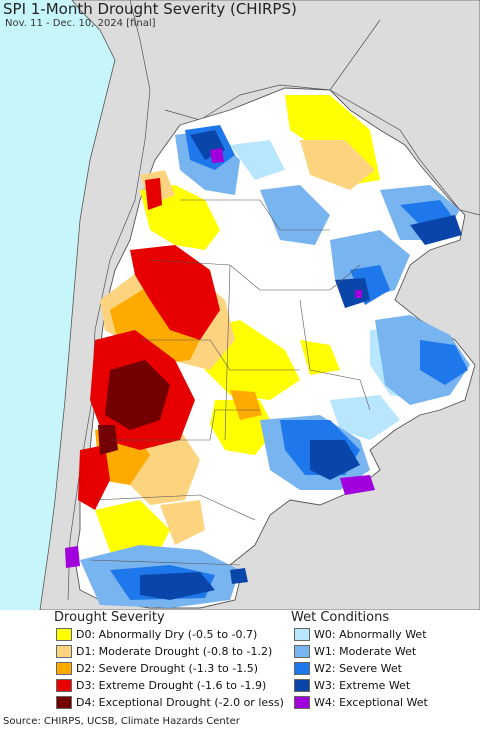  I want to click on legend-item-d2: D2: Severe Drought (-1.3 to -1.5), so click(157, 668).